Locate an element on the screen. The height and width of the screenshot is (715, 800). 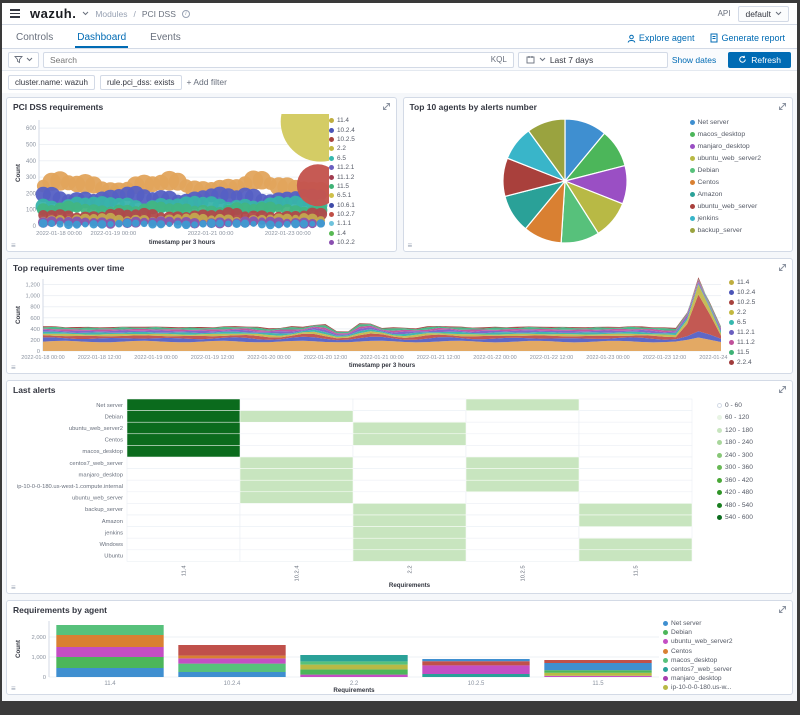
search-input is located at coordinates (267, 59).